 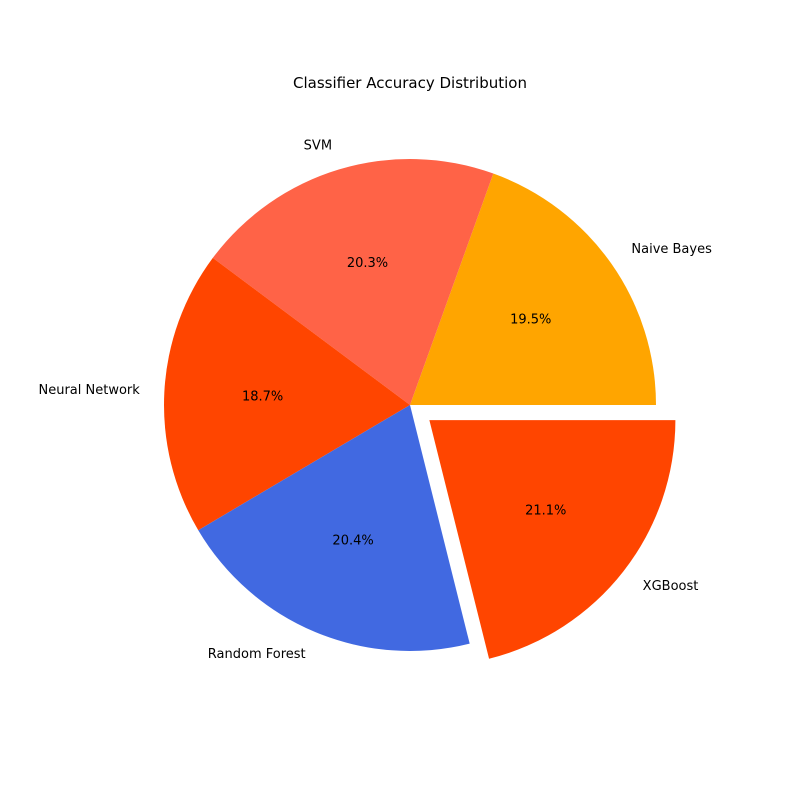 What do you see at coordinates (671, 249) in the screenshot?
I see `slice-label-naive-bayes: Naive Bayes` at bounding box center [671, 249].